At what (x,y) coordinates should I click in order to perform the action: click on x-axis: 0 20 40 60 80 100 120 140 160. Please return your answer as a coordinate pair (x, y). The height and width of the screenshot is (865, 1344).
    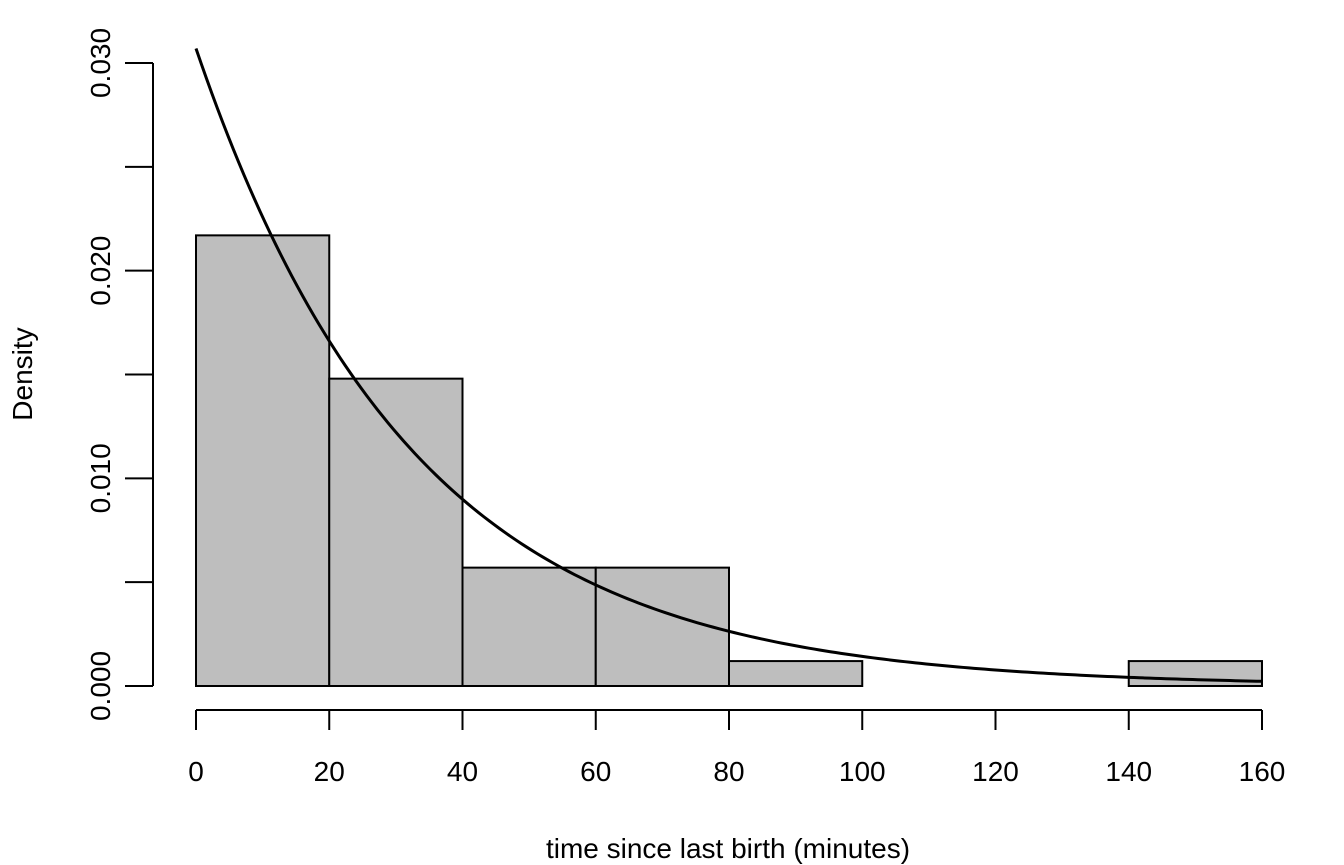
    Looking at the image, I should click on (737, 748).